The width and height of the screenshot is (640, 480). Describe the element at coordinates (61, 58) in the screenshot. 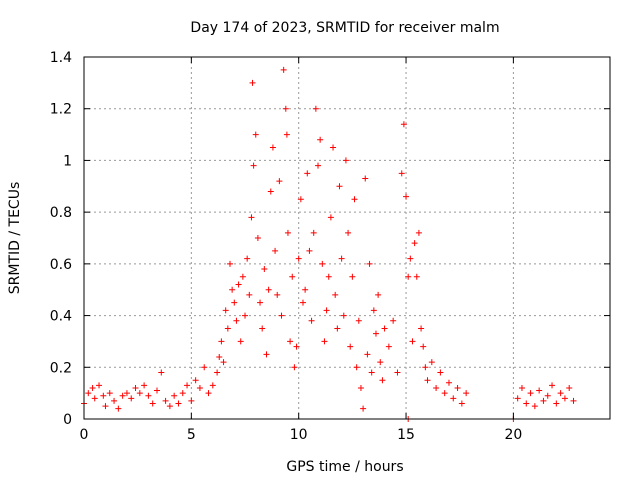

I see `y-tick-label: 1.4` at that location.